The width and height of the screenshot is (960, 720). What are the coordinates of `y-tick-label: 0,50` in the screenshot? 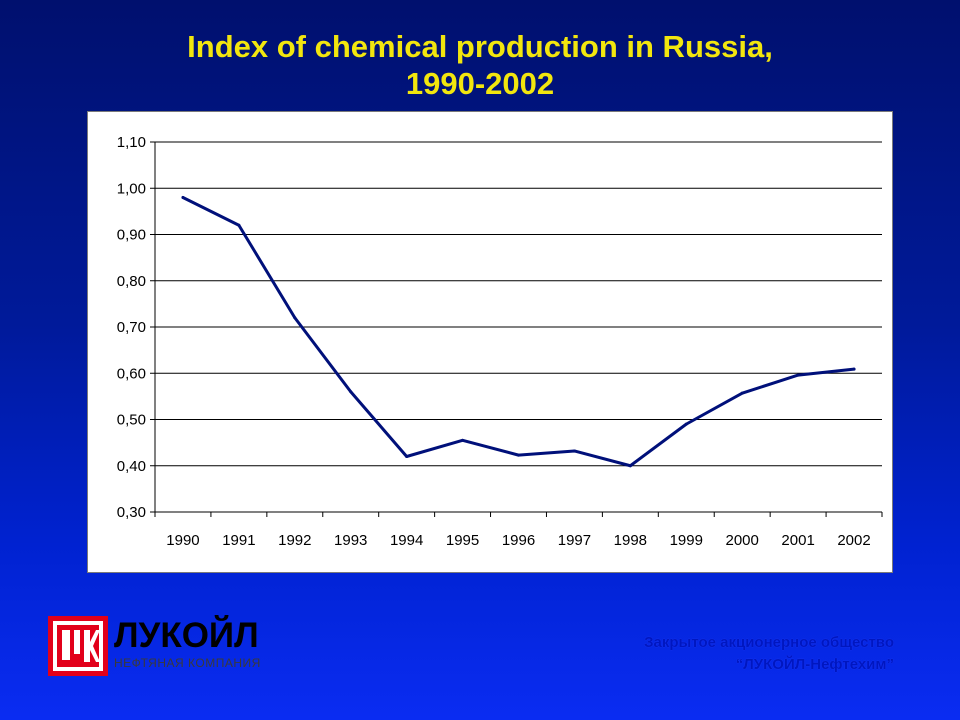 It's located at (131, 420).